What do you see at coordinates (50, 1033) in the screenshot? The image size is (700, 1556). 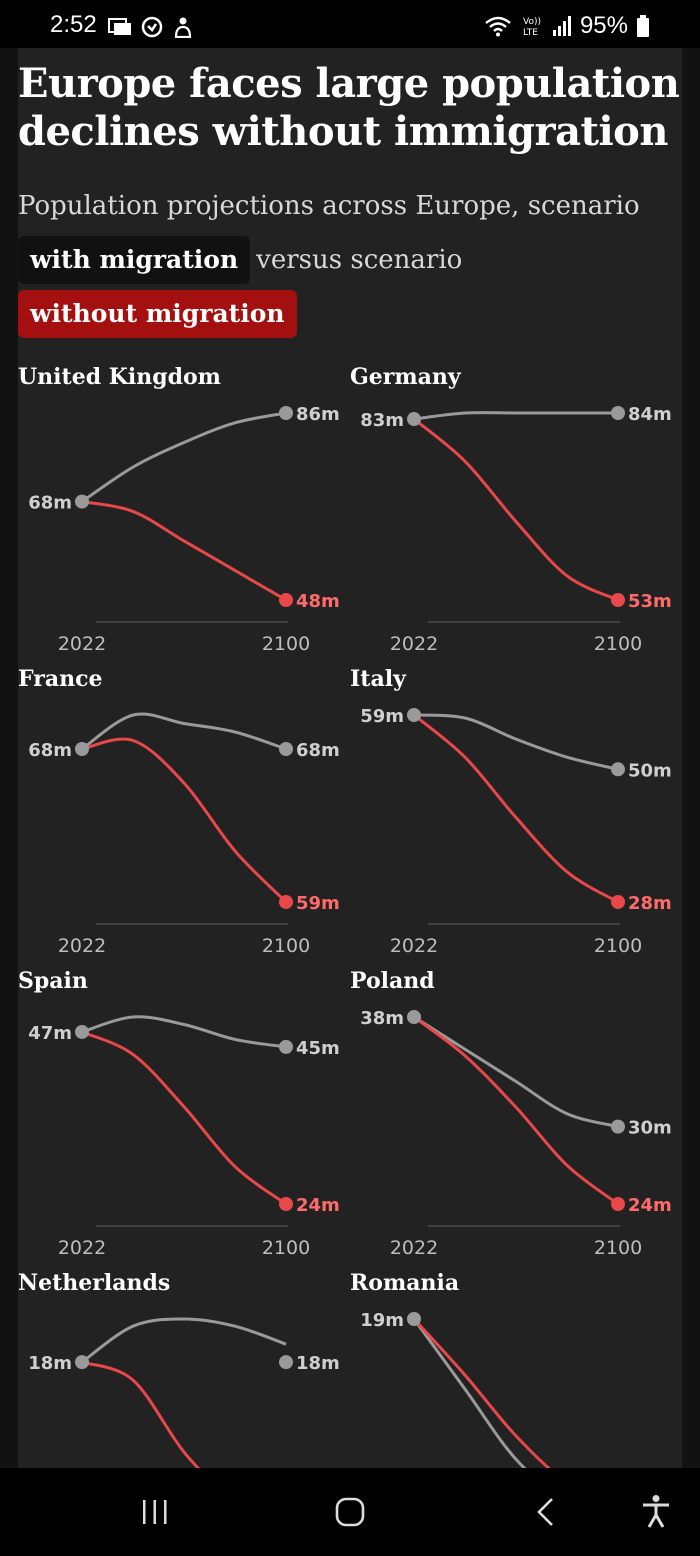 I see `spain-start-label: 47m` at bounding box center [50, 1033].